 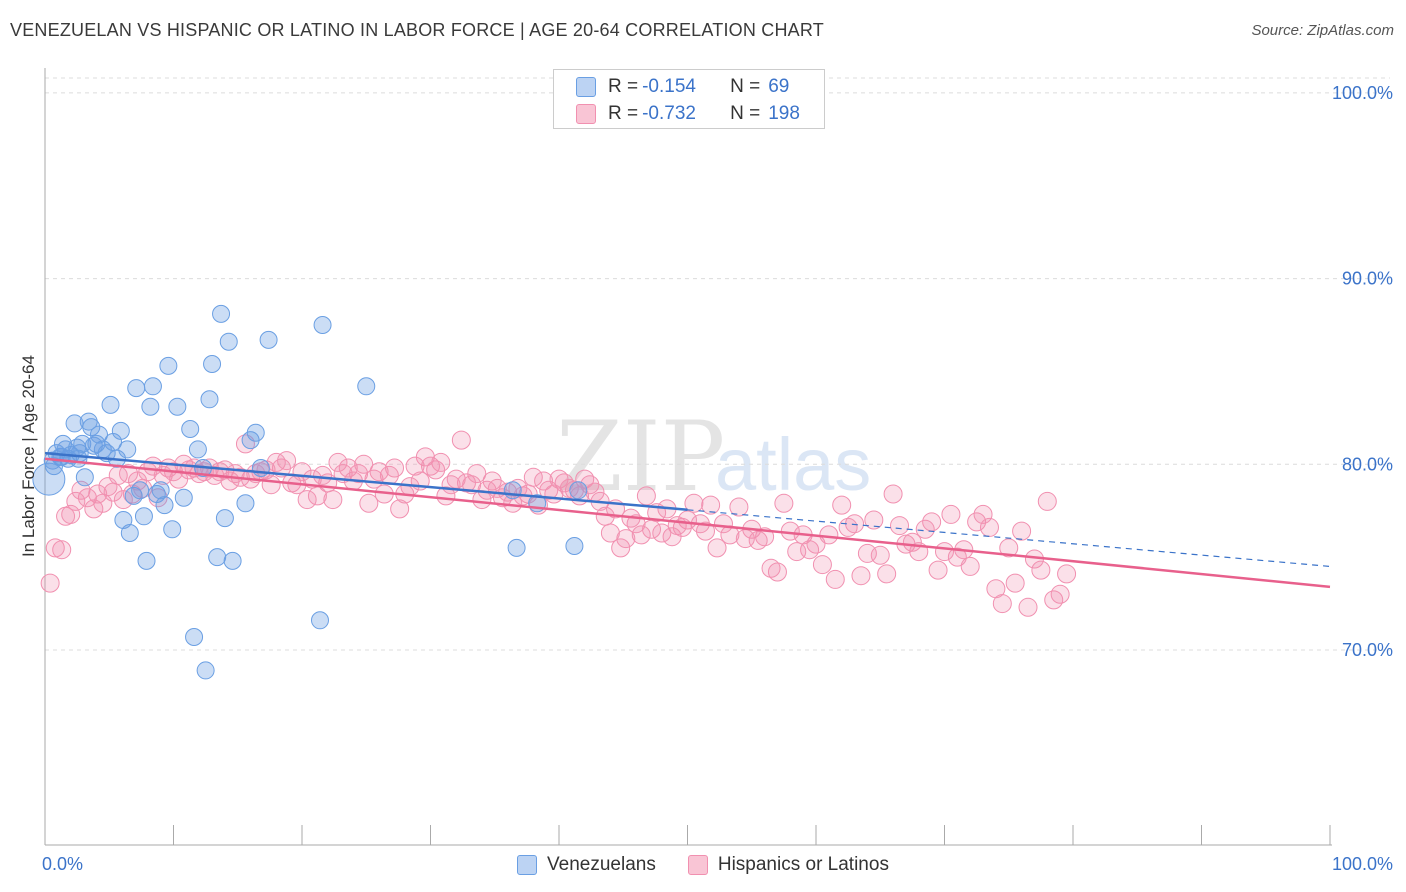 I want to click on n-value: 69, so click(x=779, y=86).